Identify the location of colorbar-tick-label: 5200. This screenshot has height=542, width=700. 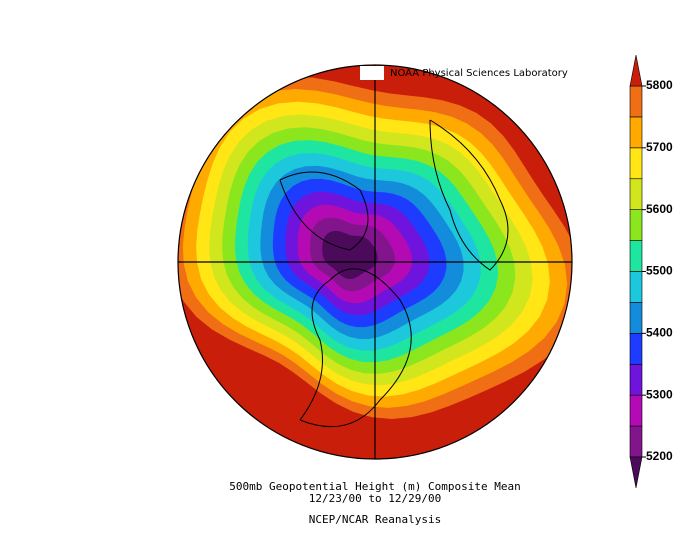
(659, 456).